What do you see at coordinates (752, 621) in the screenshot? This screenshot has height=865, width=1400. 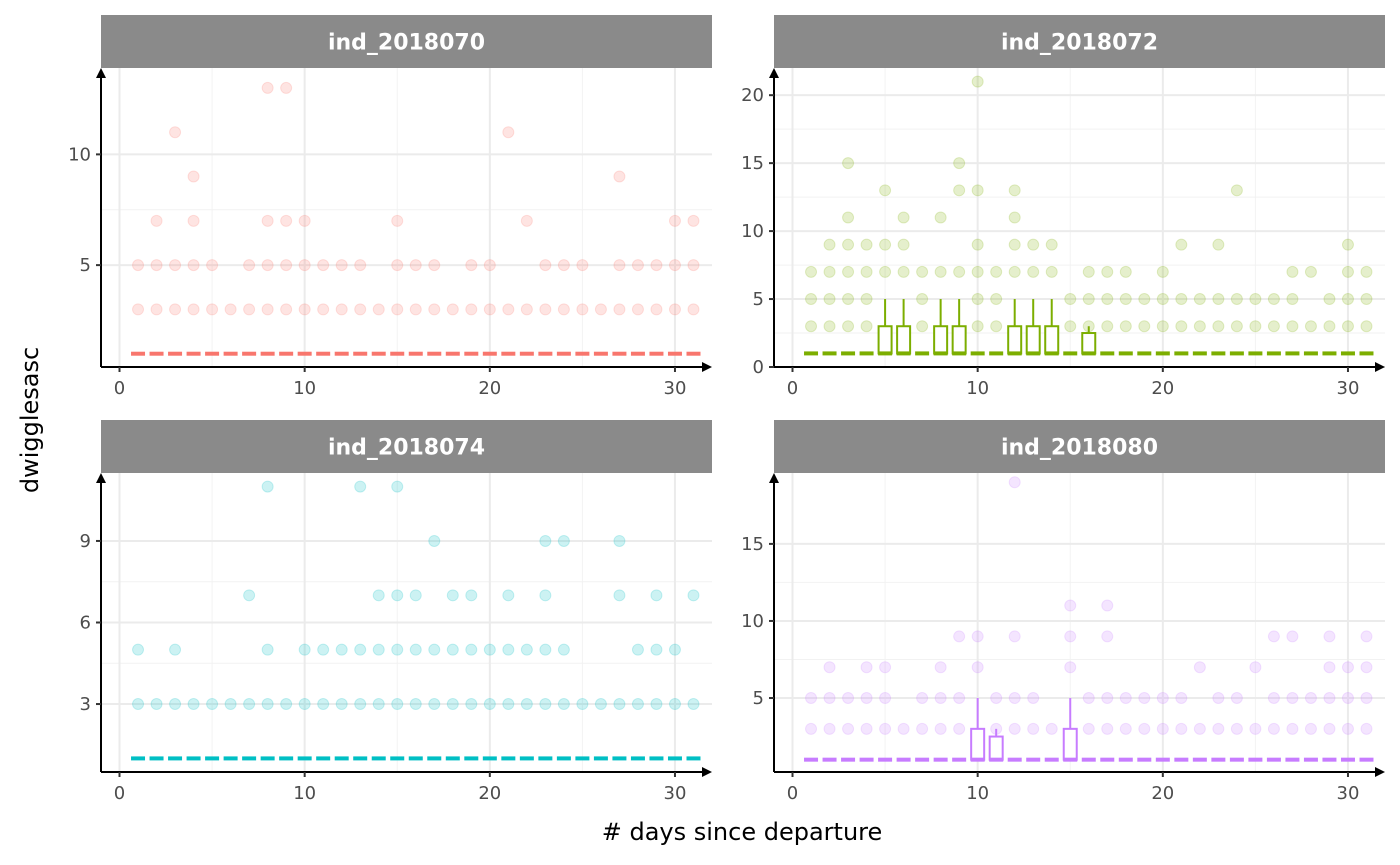 I see `y-tick-label: 10` at bounding box center [752, 621].